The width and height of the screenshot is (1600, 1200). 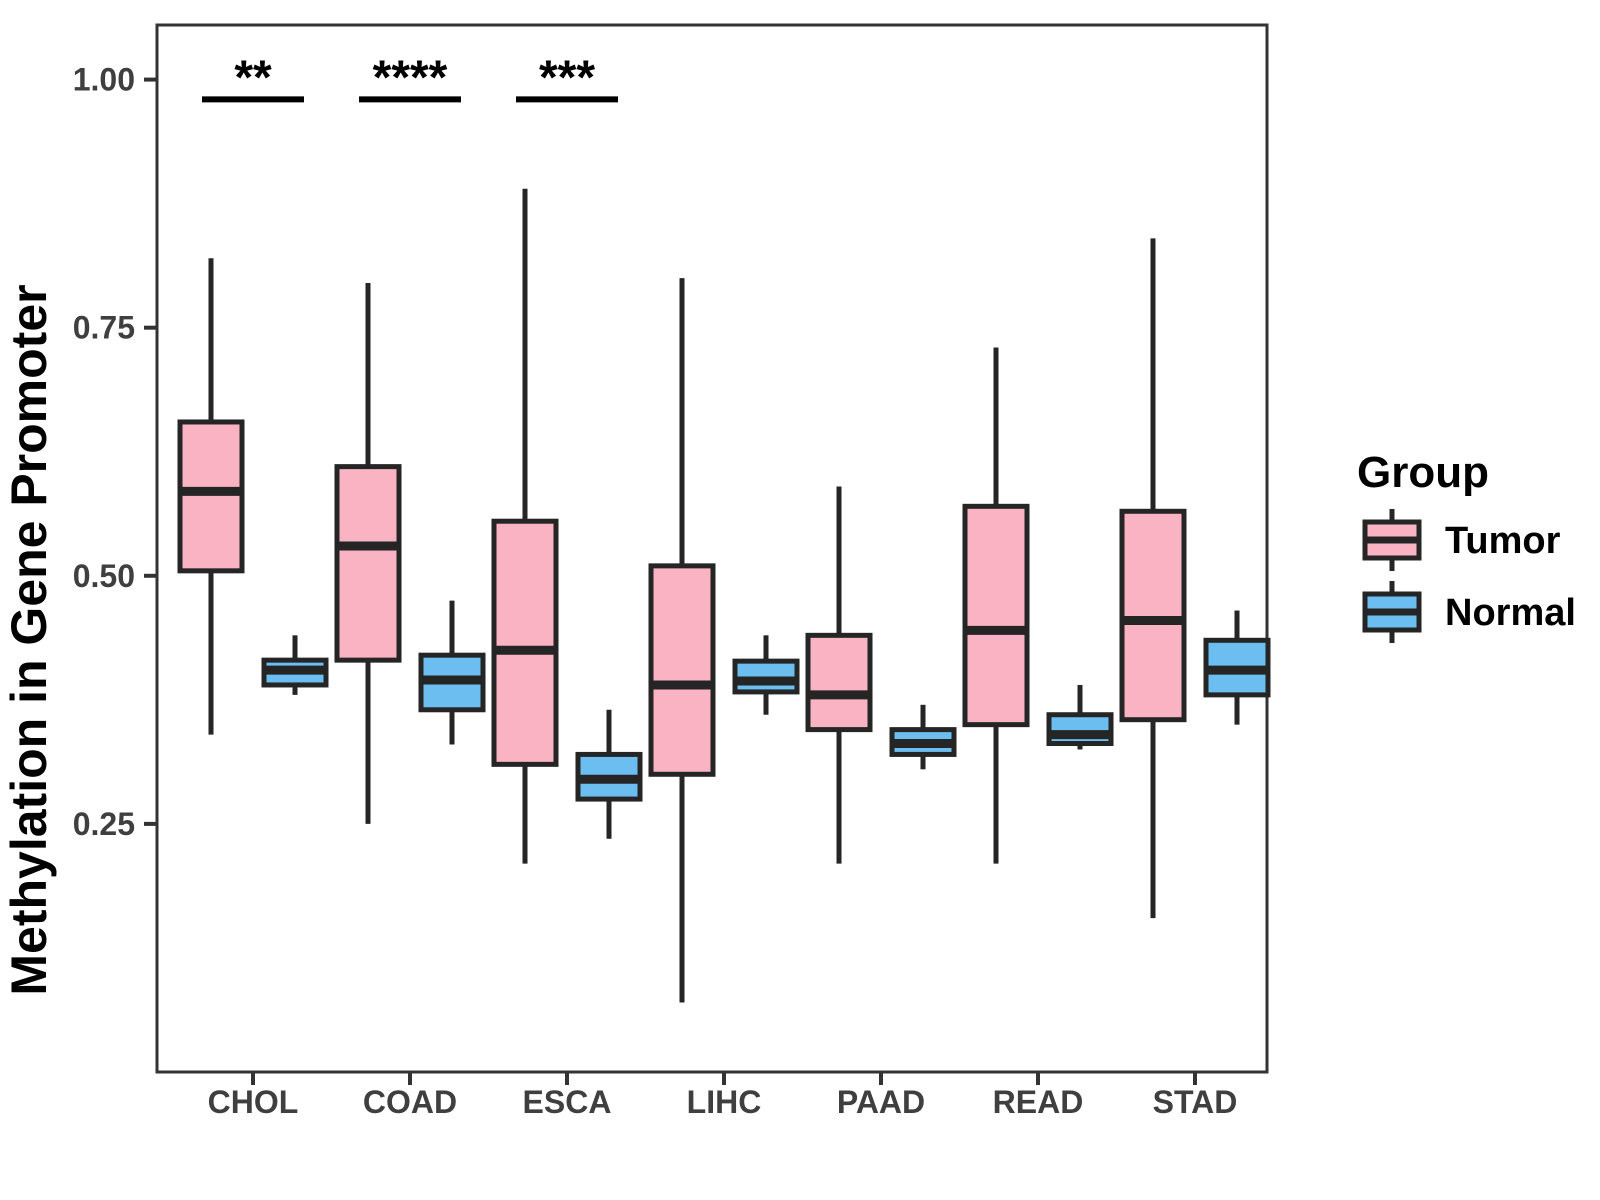 What do you see at coordinates (253, 1102) in the screenshot?
I see `x-tick-label-CHOL: CHOL` at bounding box center [253, 1102].